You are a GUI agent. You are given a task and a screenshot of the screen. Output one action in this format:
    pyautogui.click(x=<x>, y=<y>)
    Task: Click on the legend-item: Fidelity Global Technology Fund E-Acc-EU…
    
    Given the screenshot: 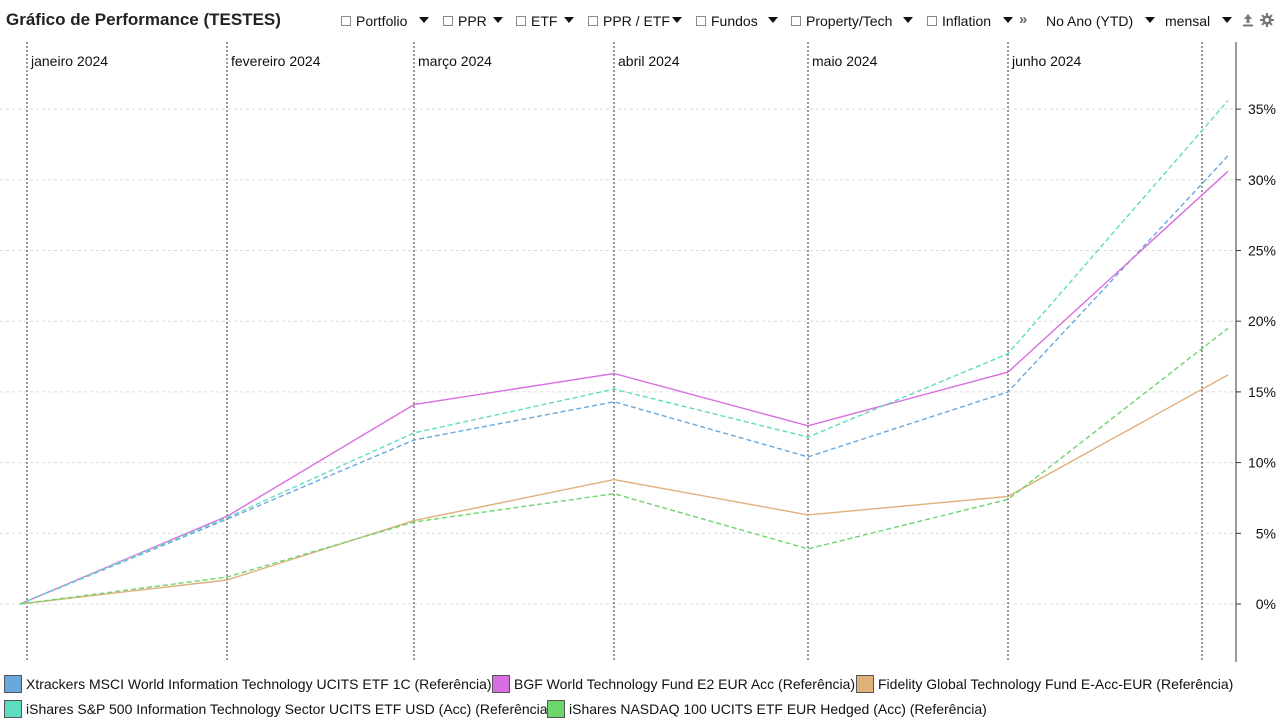 What is the action you would take?
    pyautogui.click(x=1044, y=684)
    